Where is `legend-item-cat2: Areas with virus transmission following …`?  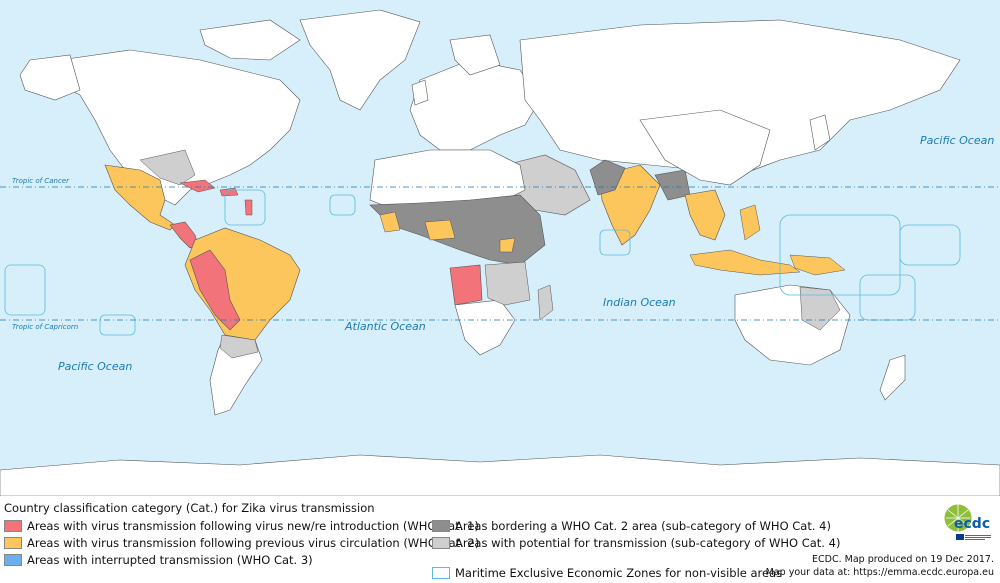
legend-item-cat2: Areas with virus transmission following … is located at coordinates (241, 543).